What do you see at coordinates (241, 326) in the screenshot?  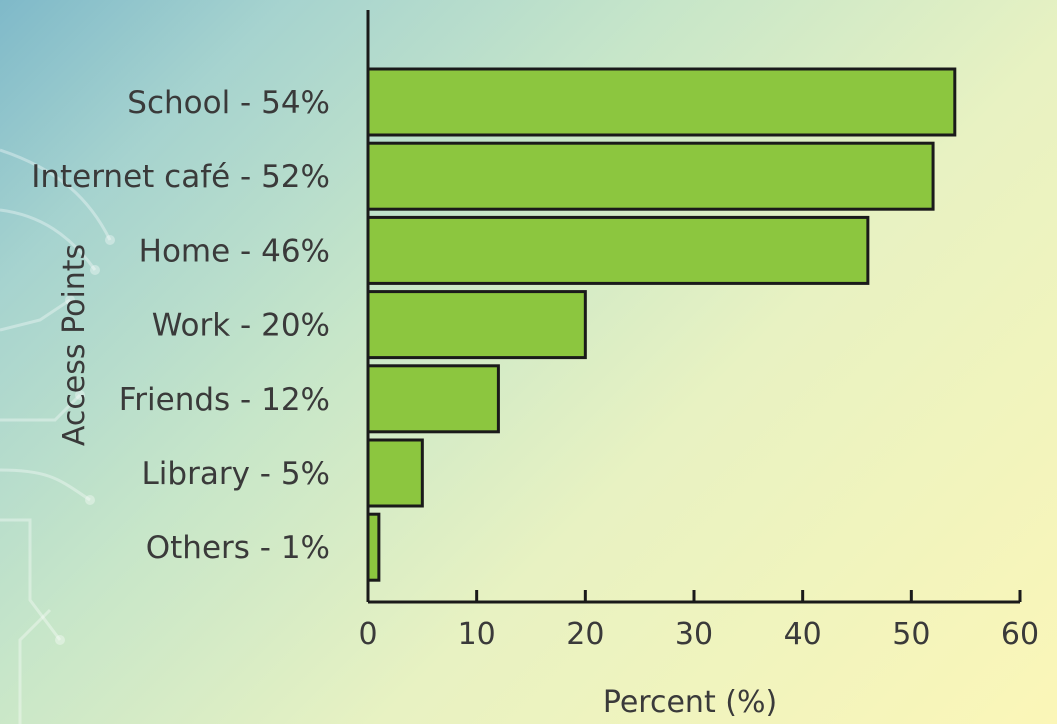 I see `category-label-3: Work - 20%` at bounding box center [241, 326].